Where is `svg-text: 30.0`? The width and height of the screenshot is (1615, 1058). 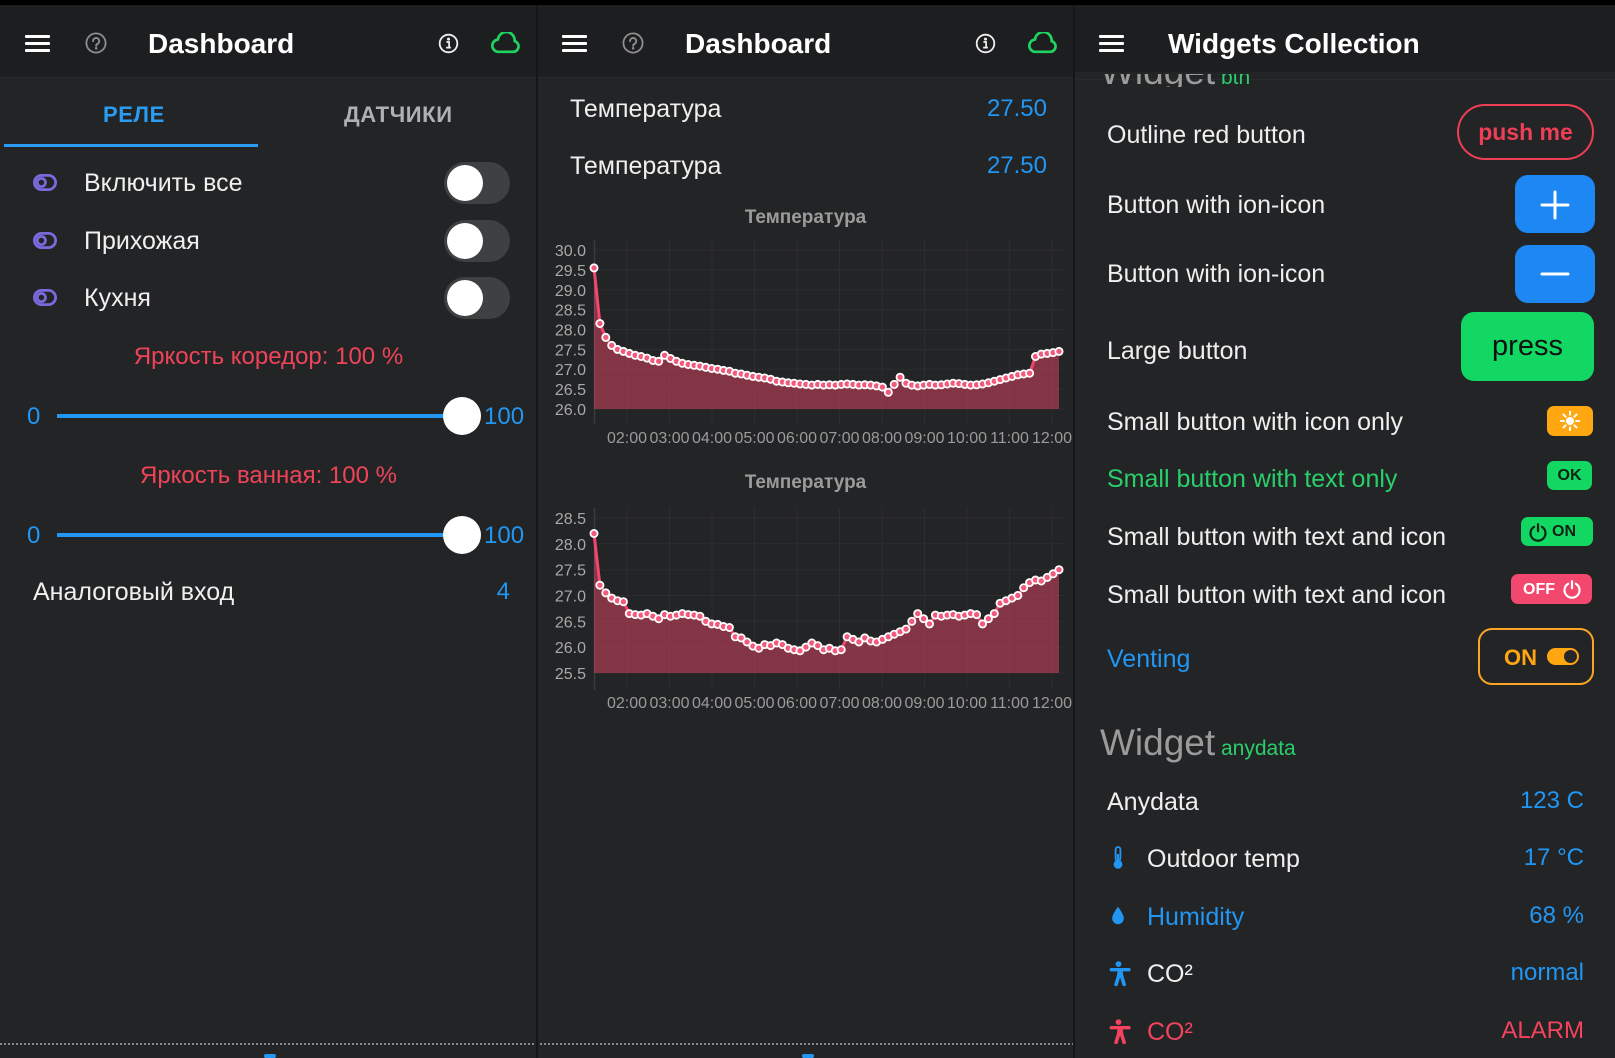
svg-text: 30.0 is located at coordinates (570, 251).